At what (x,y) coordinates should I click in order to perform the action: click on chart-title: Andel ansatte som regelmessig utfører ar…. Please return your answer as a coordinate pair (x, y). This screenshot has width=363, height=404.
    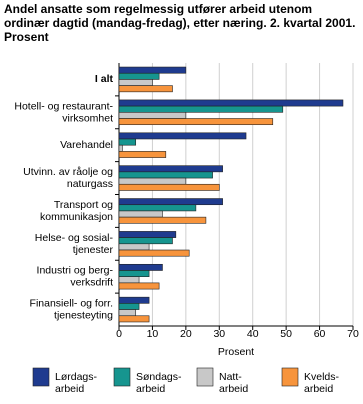
    Looking at the image, I should click on (180, 23).